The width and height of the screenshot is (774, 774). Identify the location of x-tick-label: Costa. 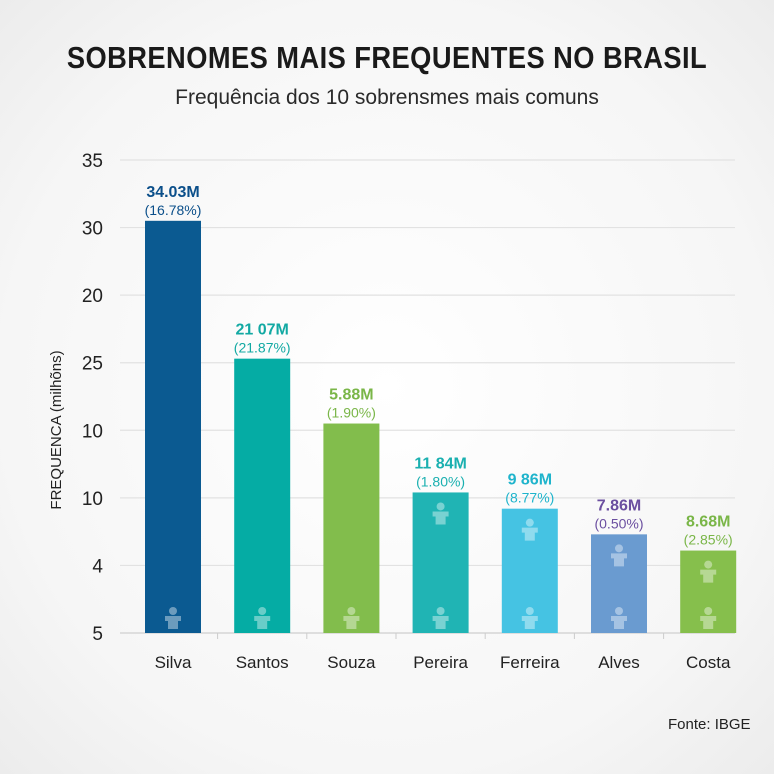
(708, 662).